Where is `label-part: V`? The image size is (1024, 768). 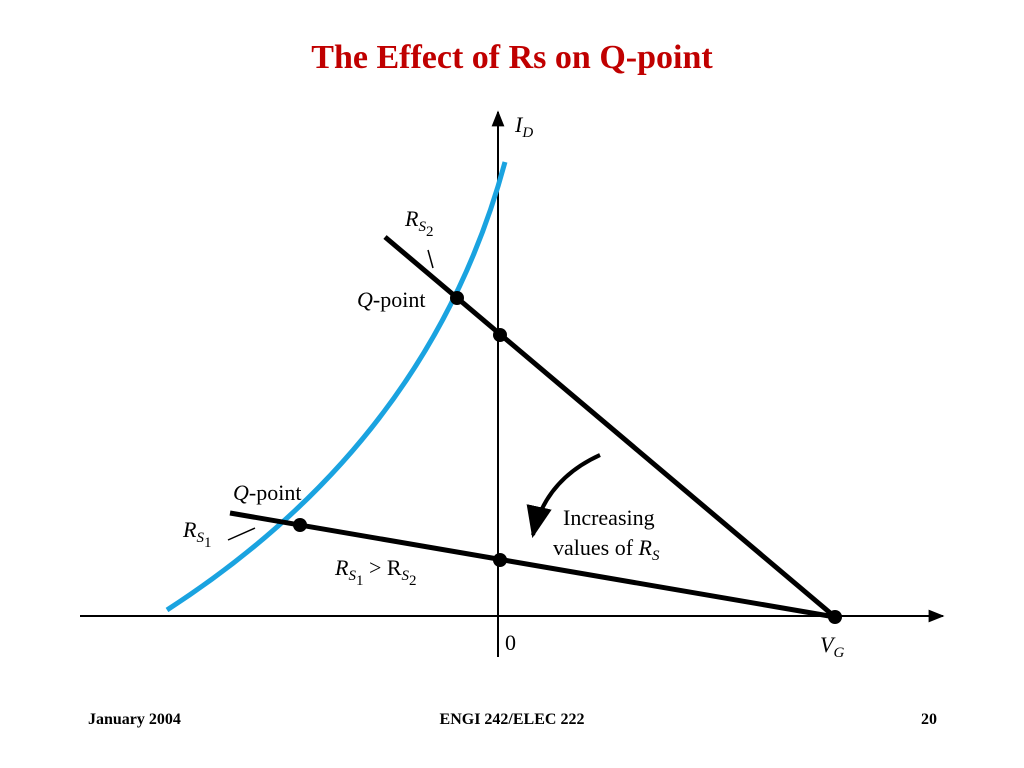
label-part: V is located at coordinates (828, 644).